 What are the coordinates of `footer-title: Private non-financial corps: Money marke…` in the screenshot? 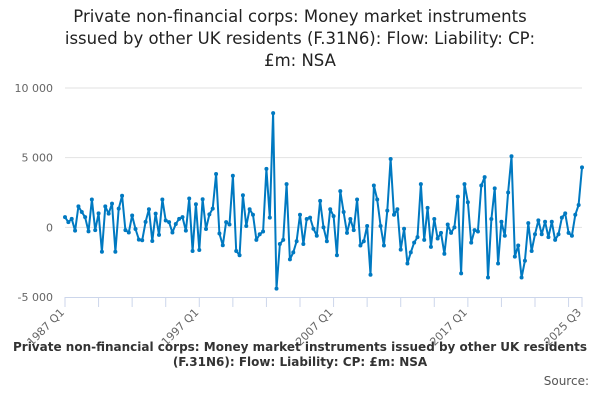 It's located at (299, 354).